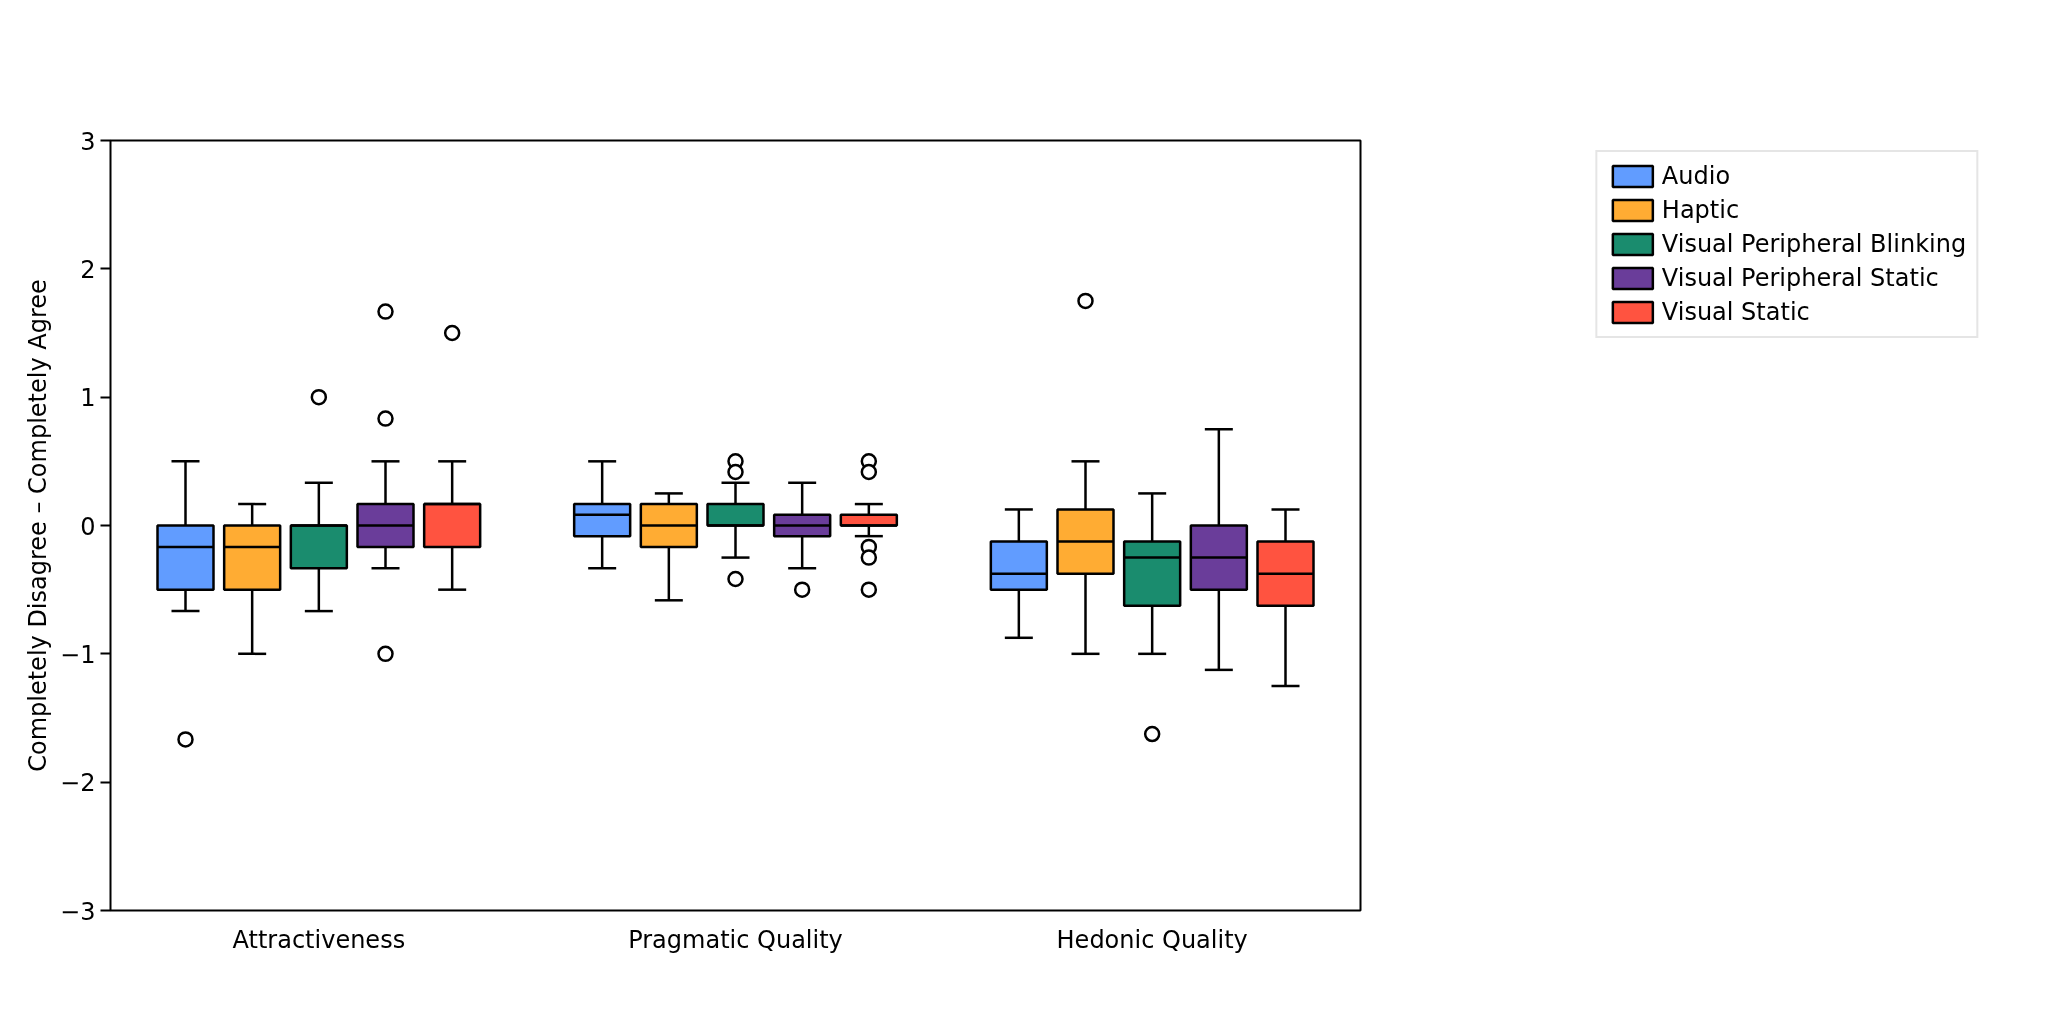 Image resolution: width=2072 pixels, height=1012 pixels. What do you see at coordinates (1152, 939) in the screenshot?
I see `x-tick-label: Hedonic Quality` at bounding box center [1152, 939].